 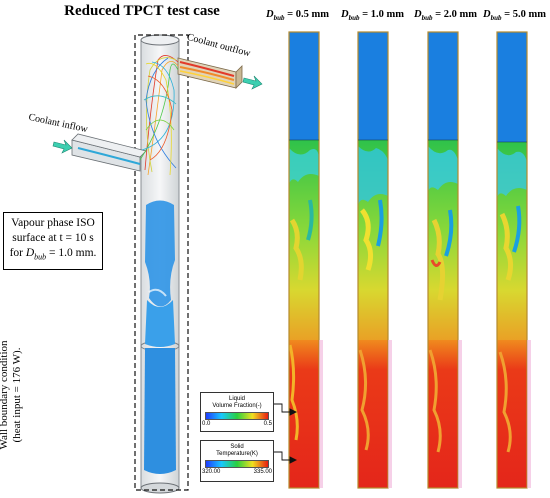 I want to click on legend-solid-max: 335.00, so click(x=262, y=472).